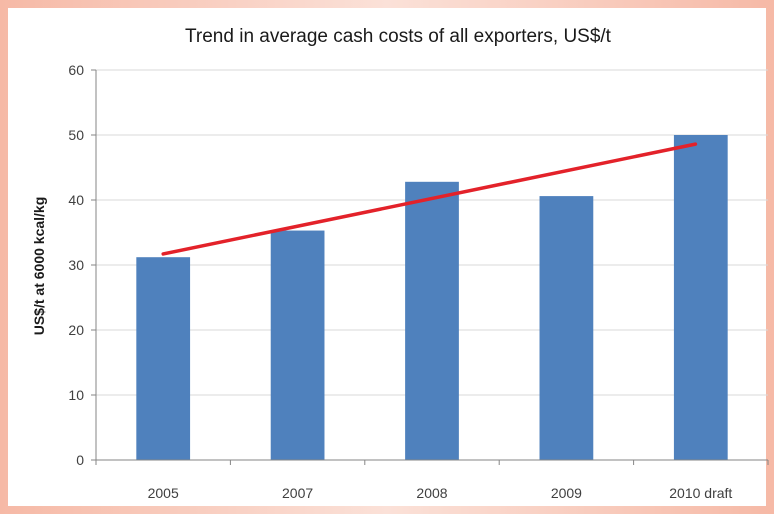 The height and width of the screenshot is (514, 774). Describe the element at coordinates (297, 493) in the screenshot. I see `x-tick-label: 2007` at that location.